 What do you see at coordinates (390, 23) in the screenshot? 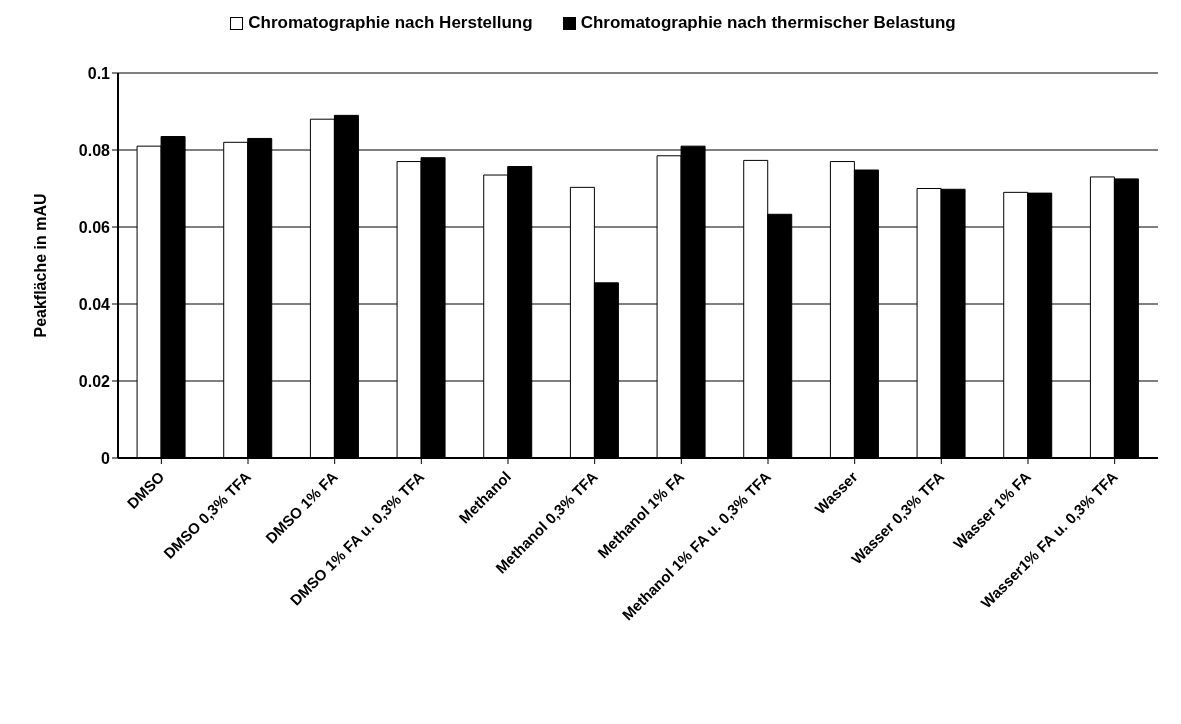
I see `legend-label: Chromatographie nach Herstellung` at bounding box center [390, 23].